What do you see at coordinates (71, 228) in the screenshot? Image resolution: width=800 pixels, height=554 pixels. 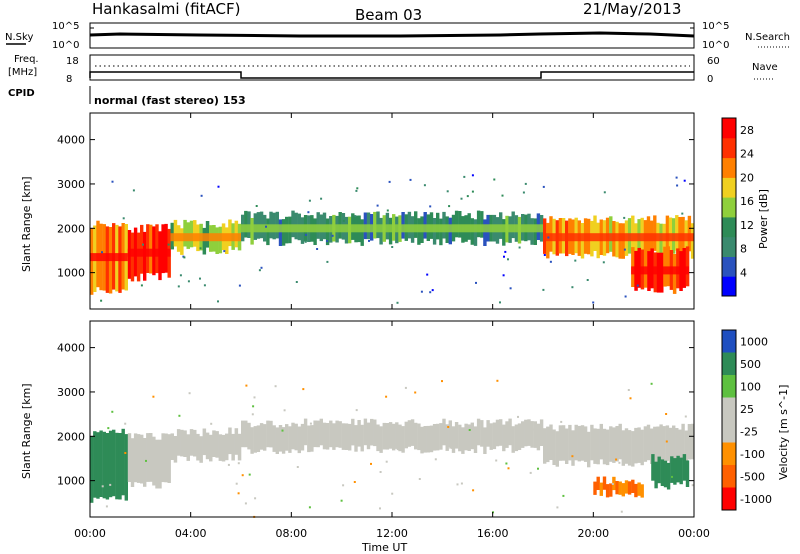 I see `power-y-tick-label: 2000` at bounding box center [71, 228].